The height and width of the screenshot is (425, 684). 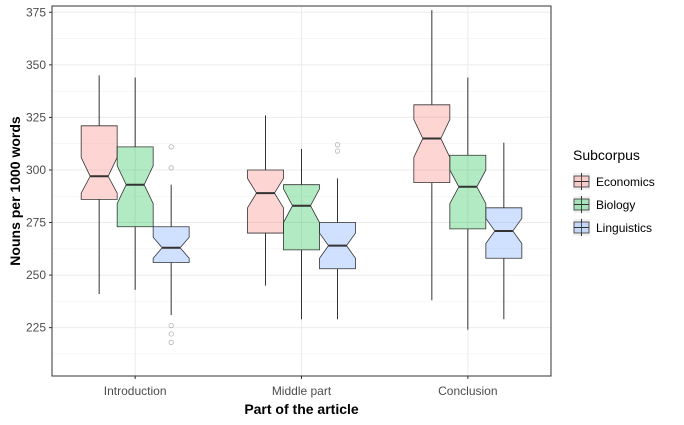 What do you see at coordinates (36, 12) in the screenshot?
I see `y-tick-label: 375` at bounding box center [36, 12].